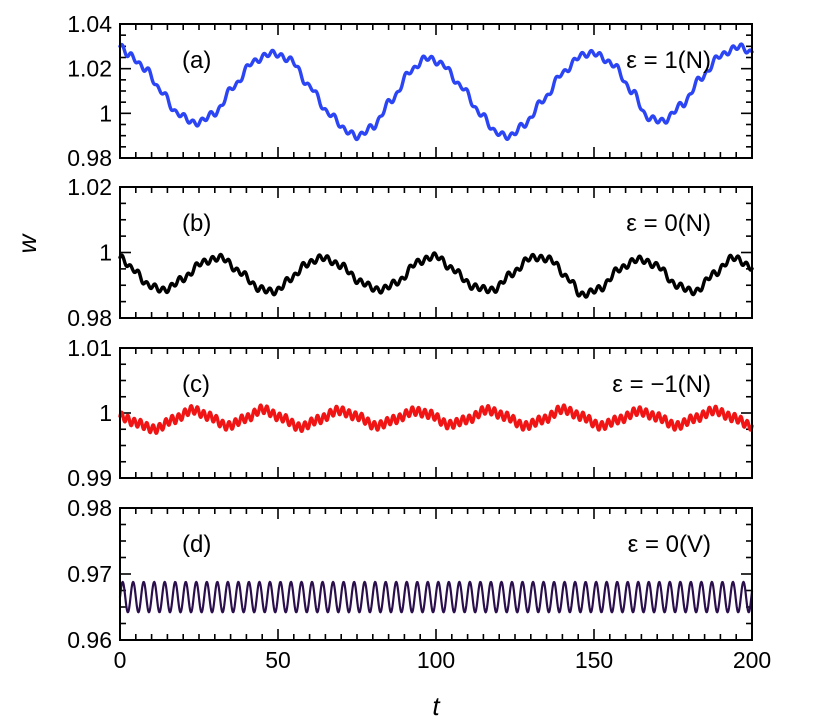  Describe the element at coordinates (27, 242) in the screenshot. I see `y-axis-title: w` at that location.